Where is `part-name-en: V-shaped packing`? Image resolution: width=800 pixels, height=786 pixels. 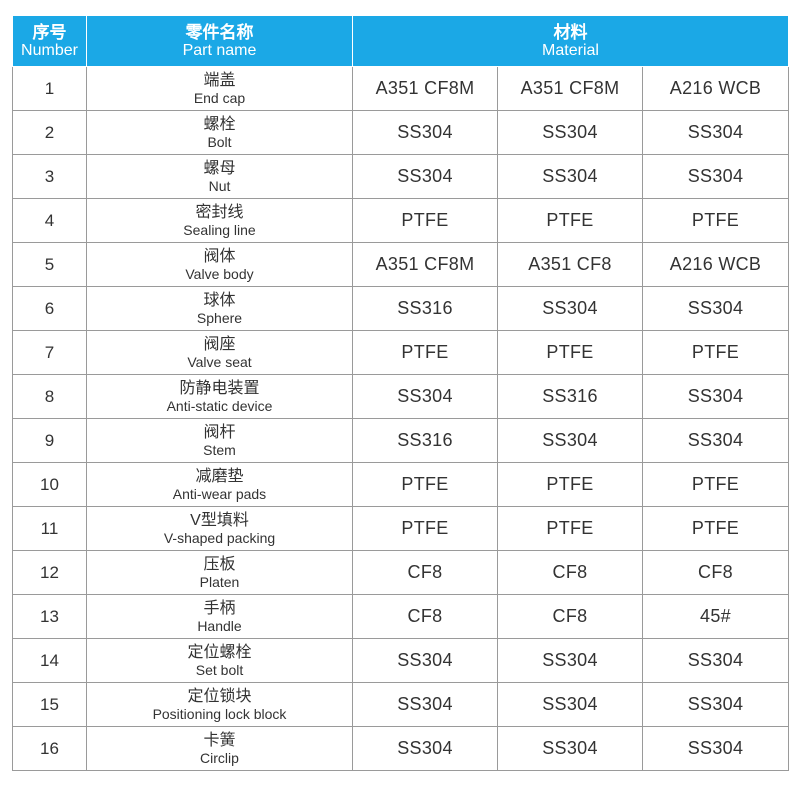 part-name-en: V-shaped packing is located at coordinates (219, 537).